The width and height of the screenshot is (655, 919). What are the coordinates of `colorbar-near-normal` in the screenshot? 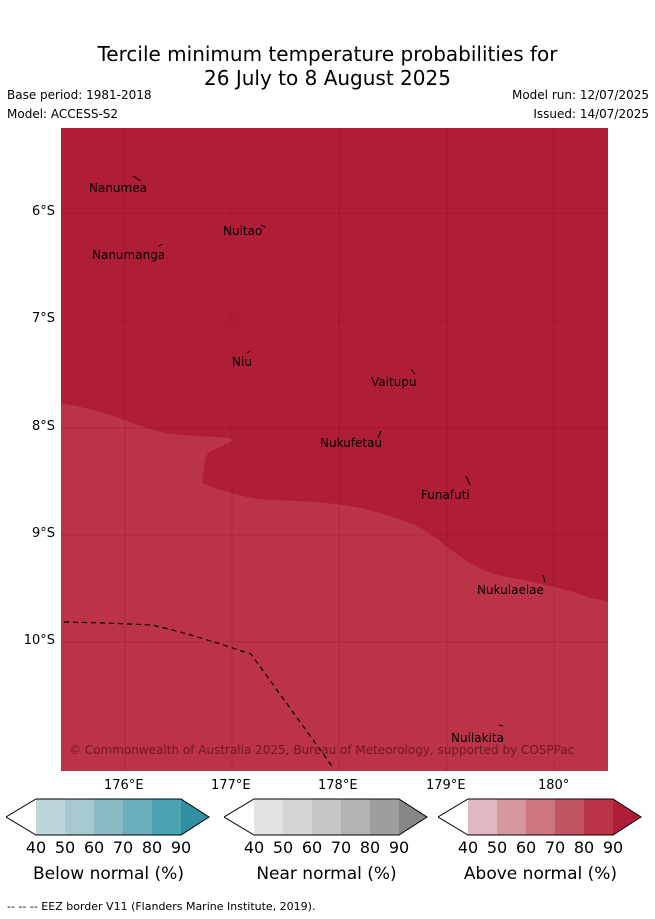 It's located at (326, 818).